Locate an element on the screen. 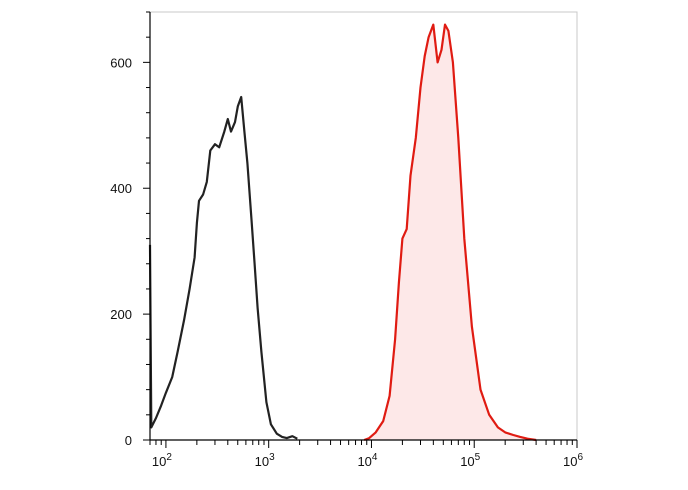 Image resolution: width=688 pixels, height=490 pixels. y-tick-label: 600 is located at coordinates (121, 62).